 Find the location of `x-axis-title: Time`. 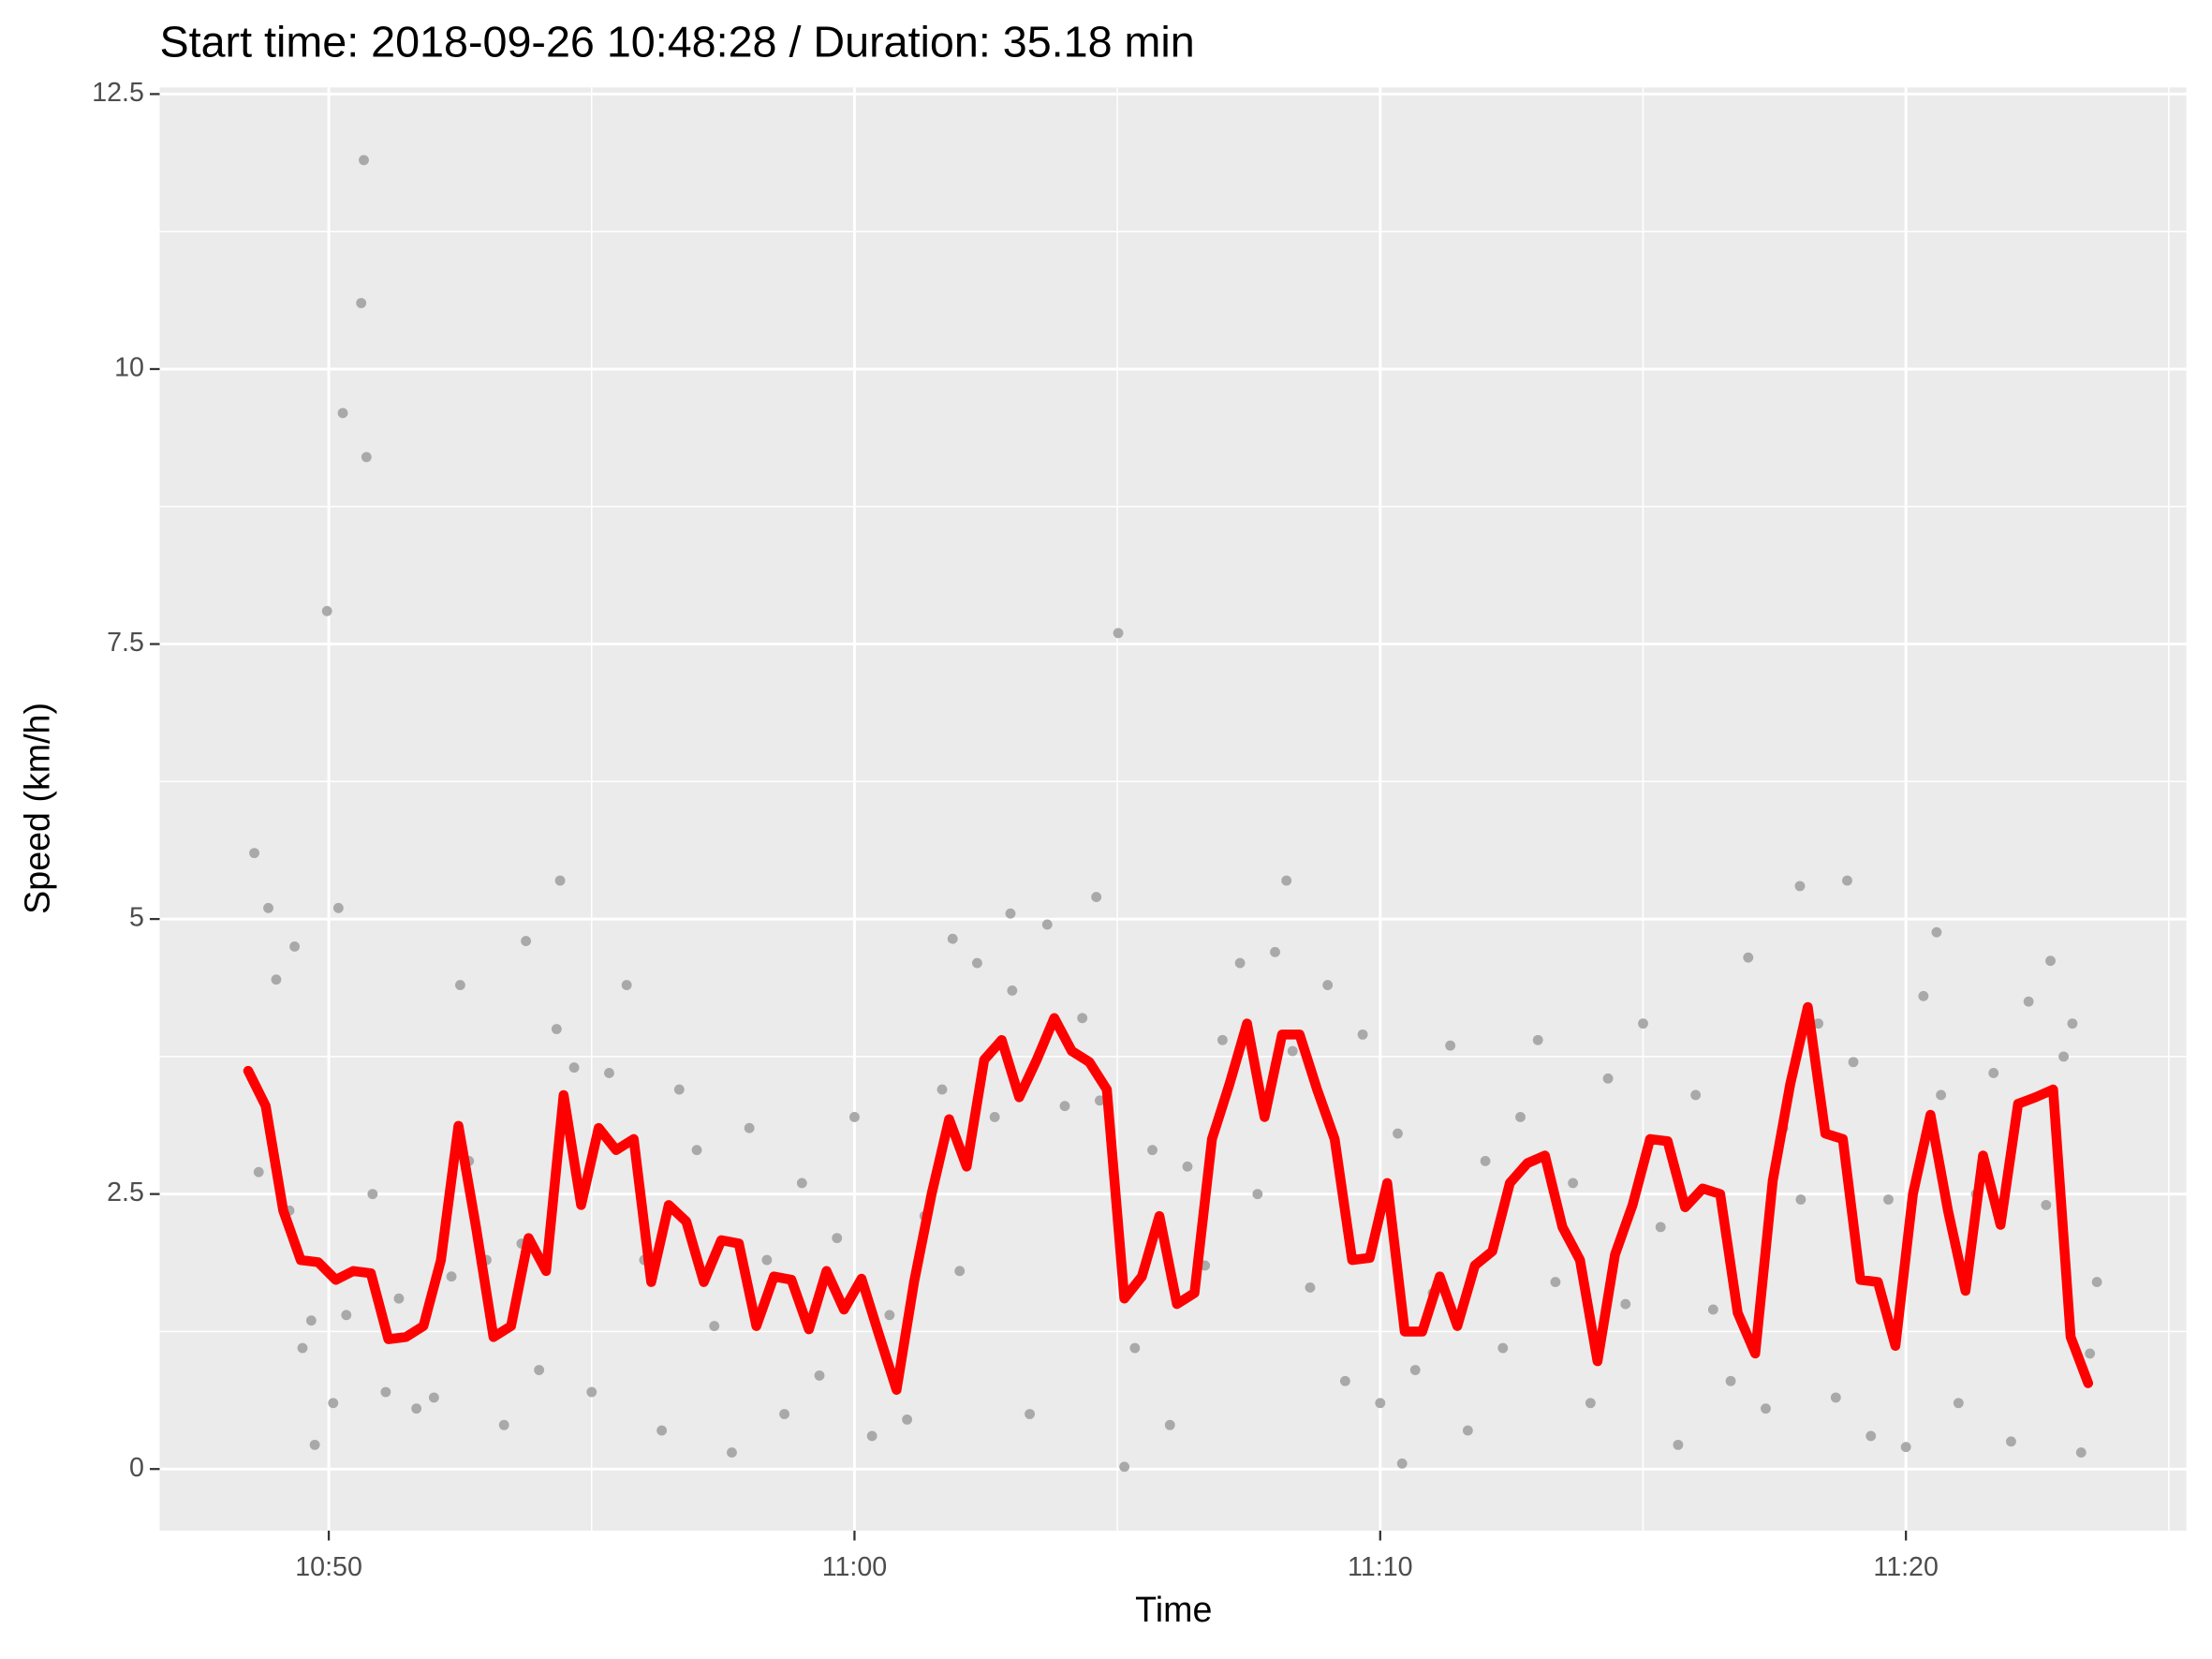

x-axis-title: Time is located at coordinates (1173, 1610).